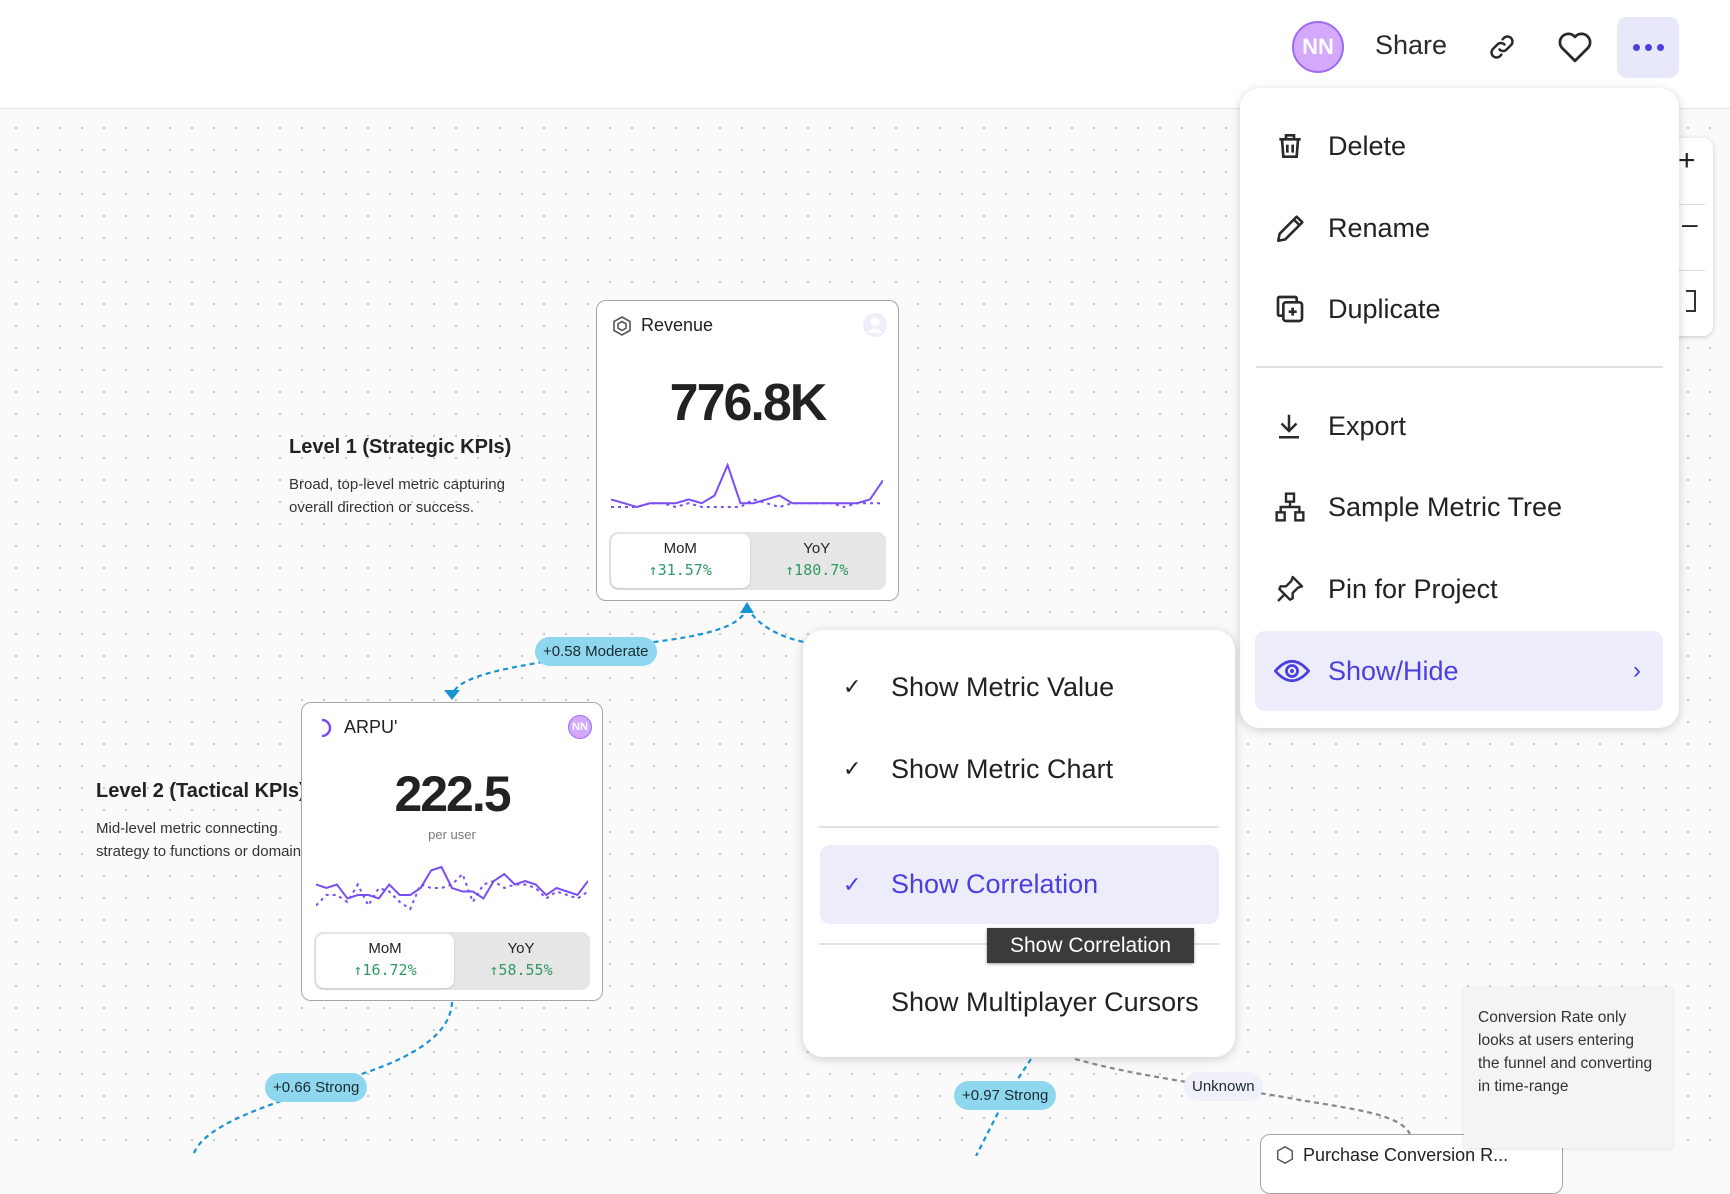 This screenshot has width=1730, height=1194. I want to click on menu-item-pin-for-project: Pin for Project, so click(1459, 589).